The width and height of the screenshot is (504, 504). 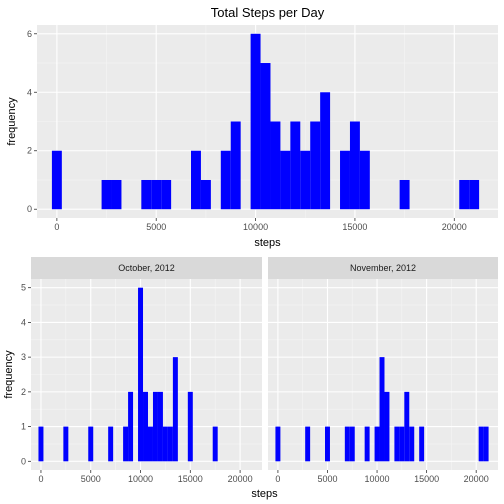 I want to click on facet-1-strip, so click(x=146, y=268).